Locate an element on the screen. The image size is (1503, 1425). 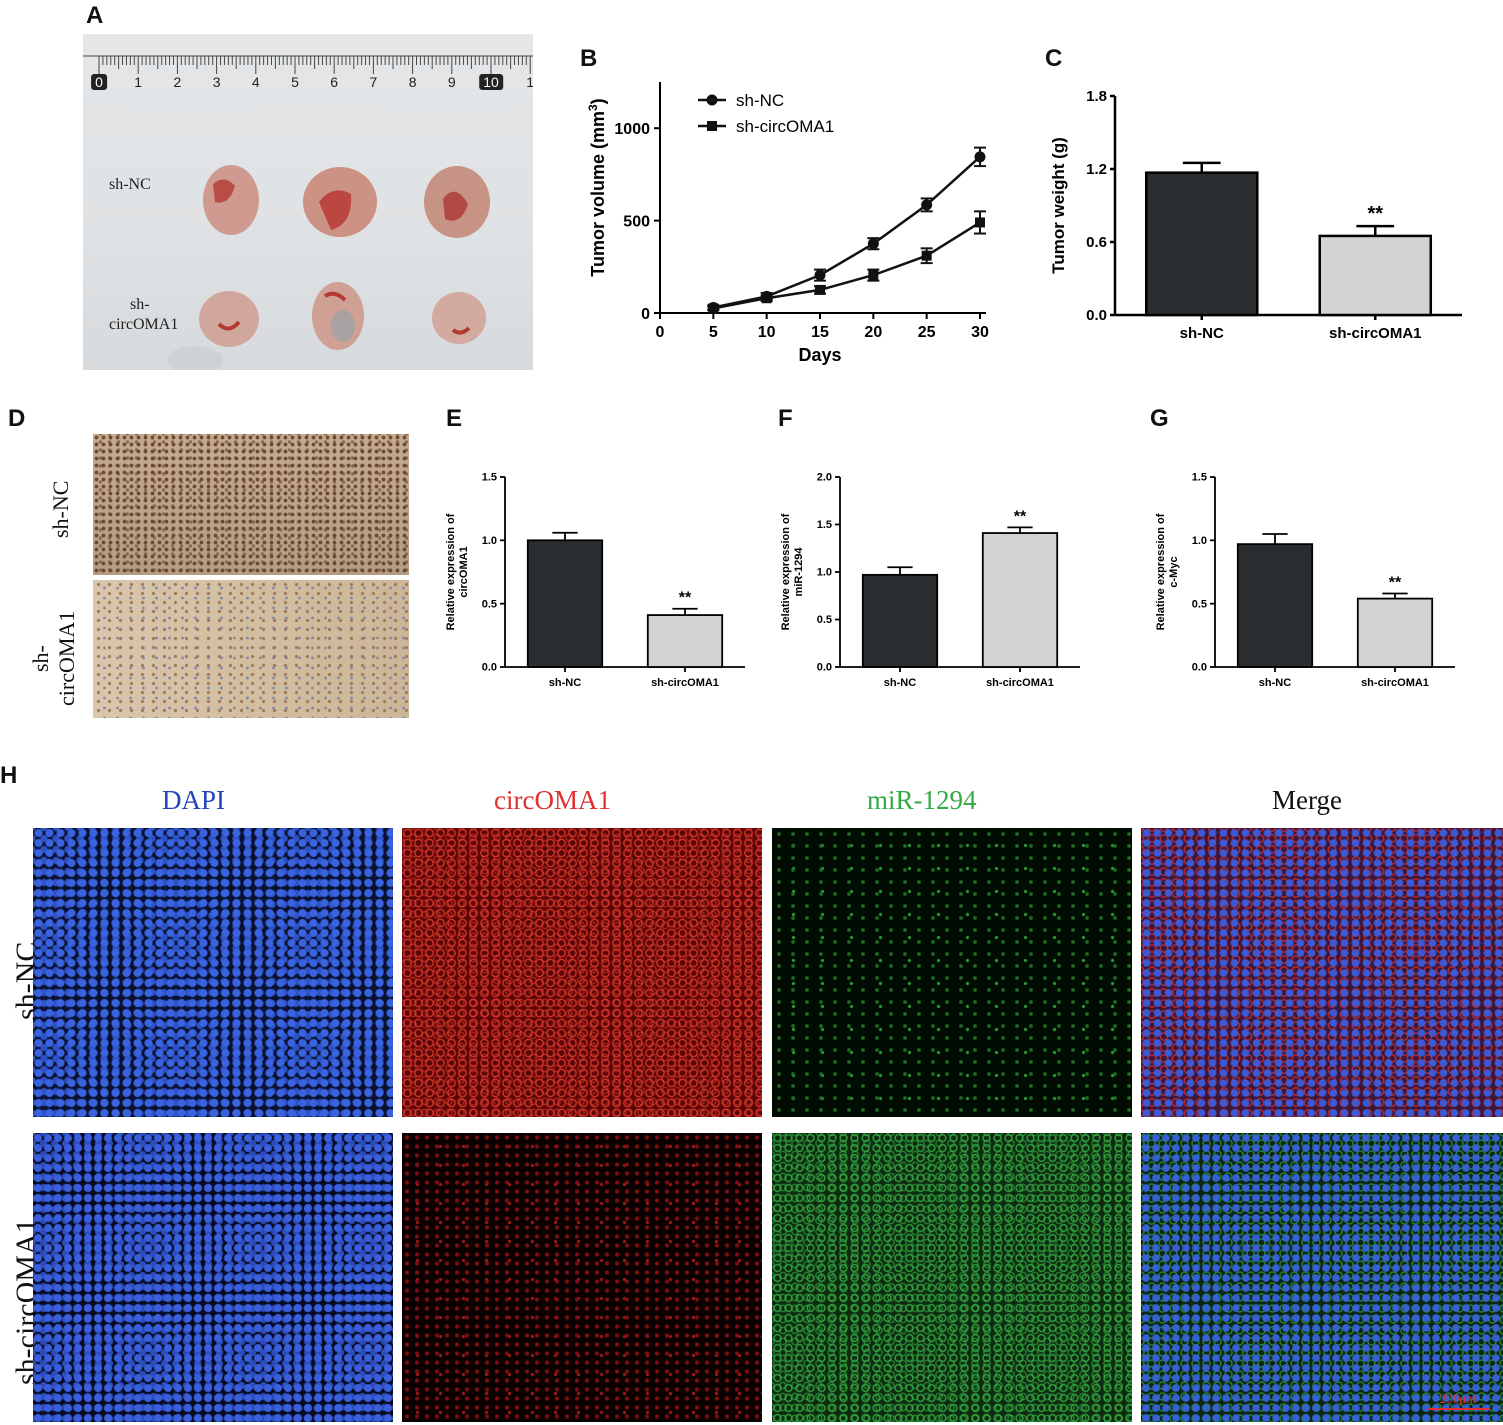
ihc-label-sh-nc: sh-NC is located at coordinates (60, 509).